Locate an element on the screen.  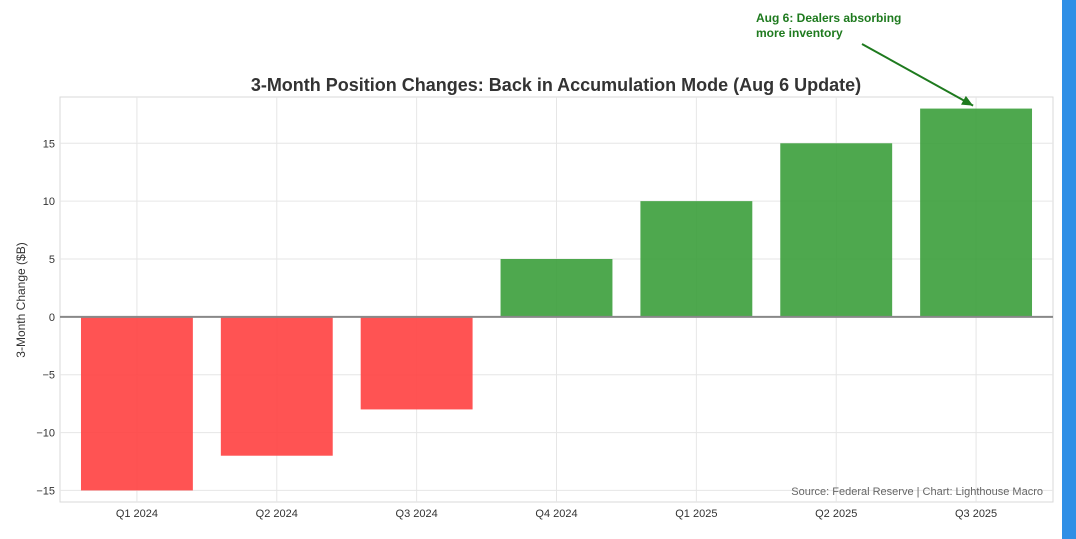
bar-q1-2024 is located at coordinates (136, 403).